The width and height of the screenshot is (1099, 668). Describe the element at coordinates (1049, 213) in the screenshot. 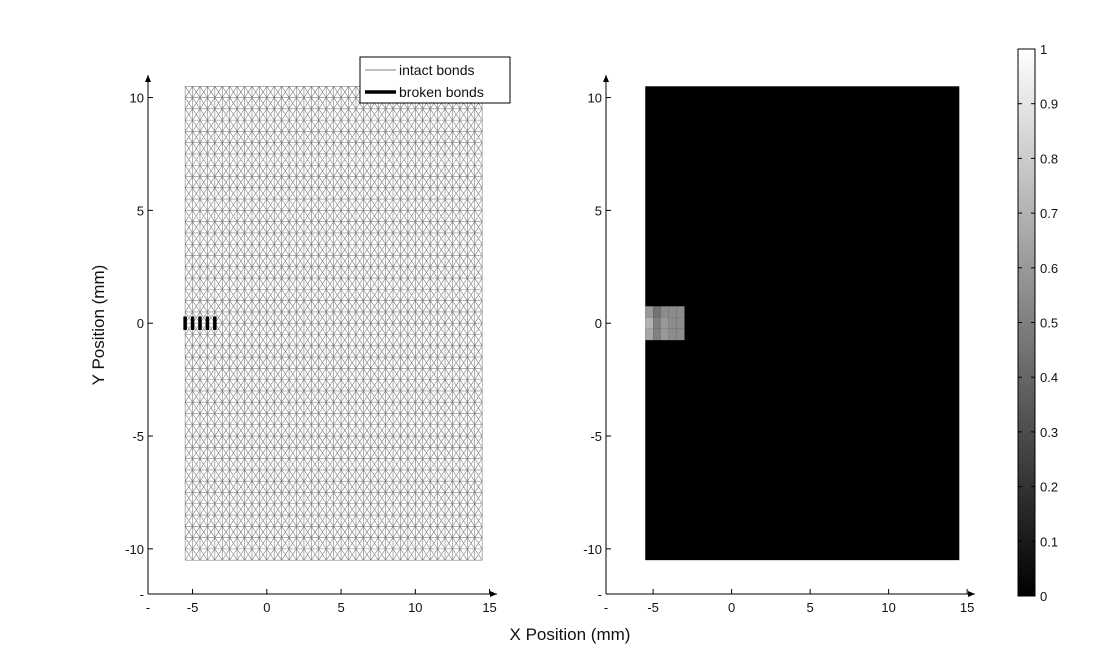

I see `colorbar-tick-label: 0.7` at that location.